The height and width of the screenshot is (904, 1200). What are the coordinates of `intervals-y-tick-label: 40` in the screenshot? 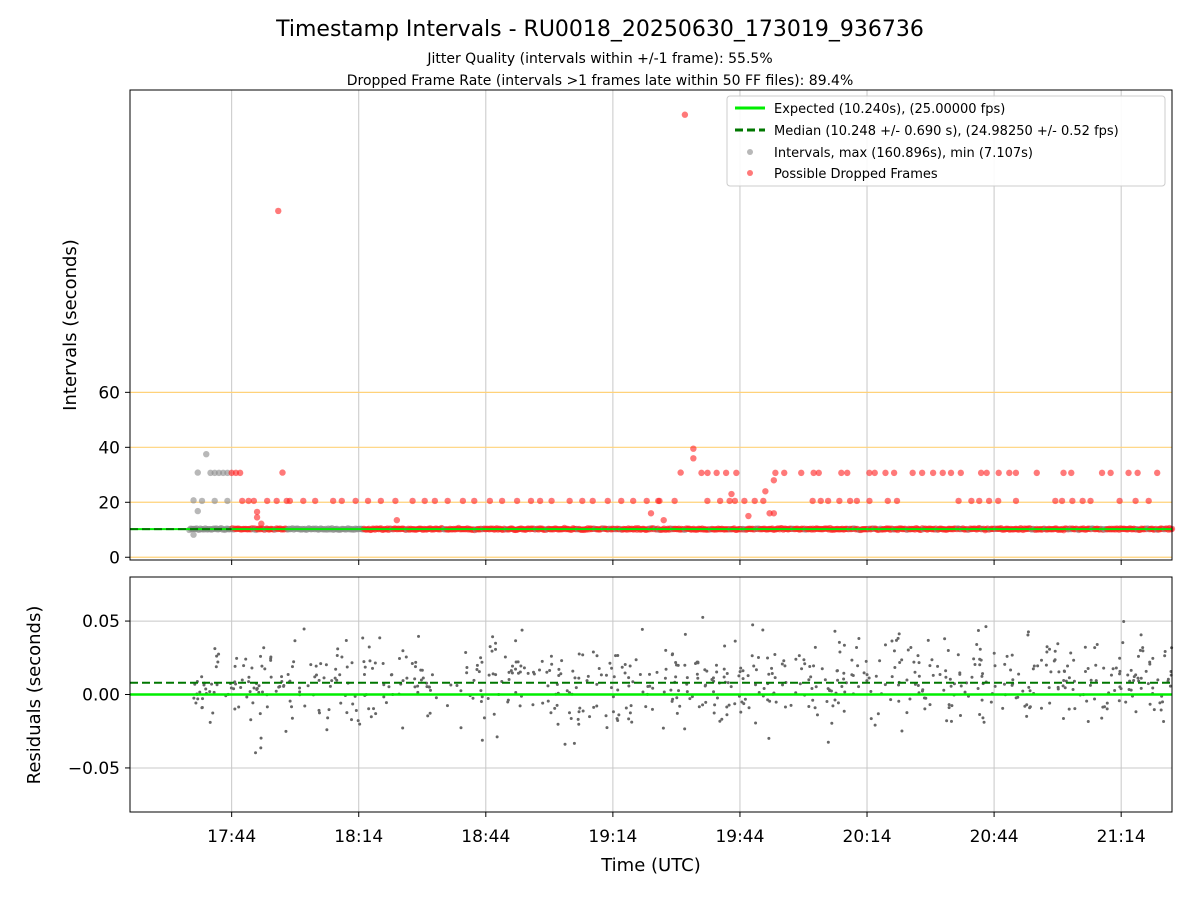 It's located at (109, 448).